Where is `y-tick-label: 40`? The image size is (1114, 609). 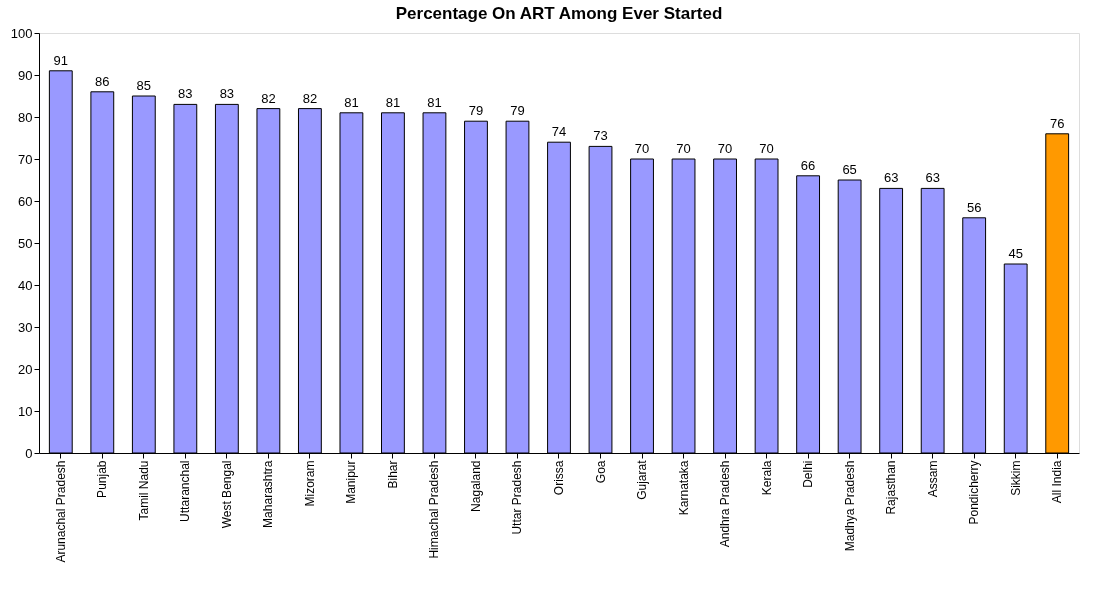
y-tick-label: 40 is located at coordinates (25, 285).